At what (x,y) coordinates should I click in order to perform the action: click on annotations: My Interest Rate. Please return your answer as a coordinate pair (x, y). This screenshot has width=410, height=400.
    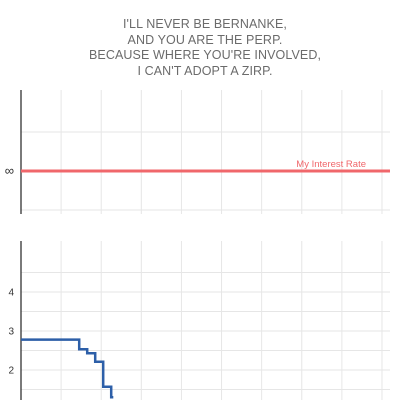
    Looking at the image, I should click on (331, 164).